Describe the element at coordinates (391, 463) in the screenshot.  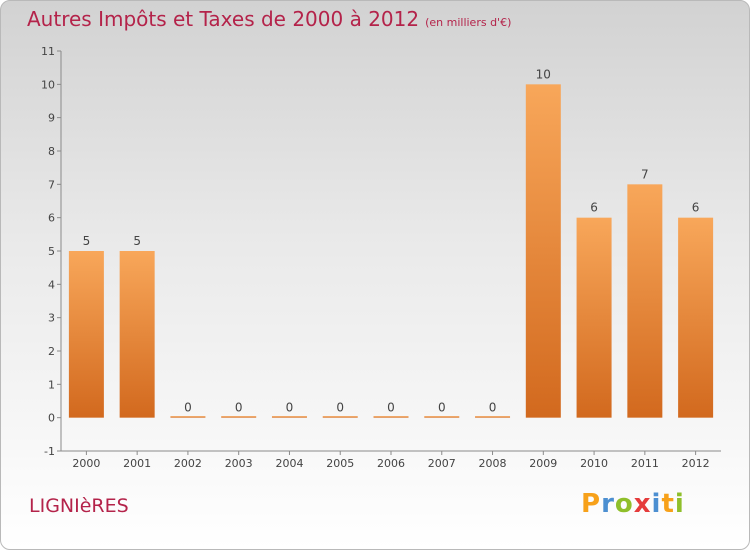
I see `x-tick-label: 2006` at that location.